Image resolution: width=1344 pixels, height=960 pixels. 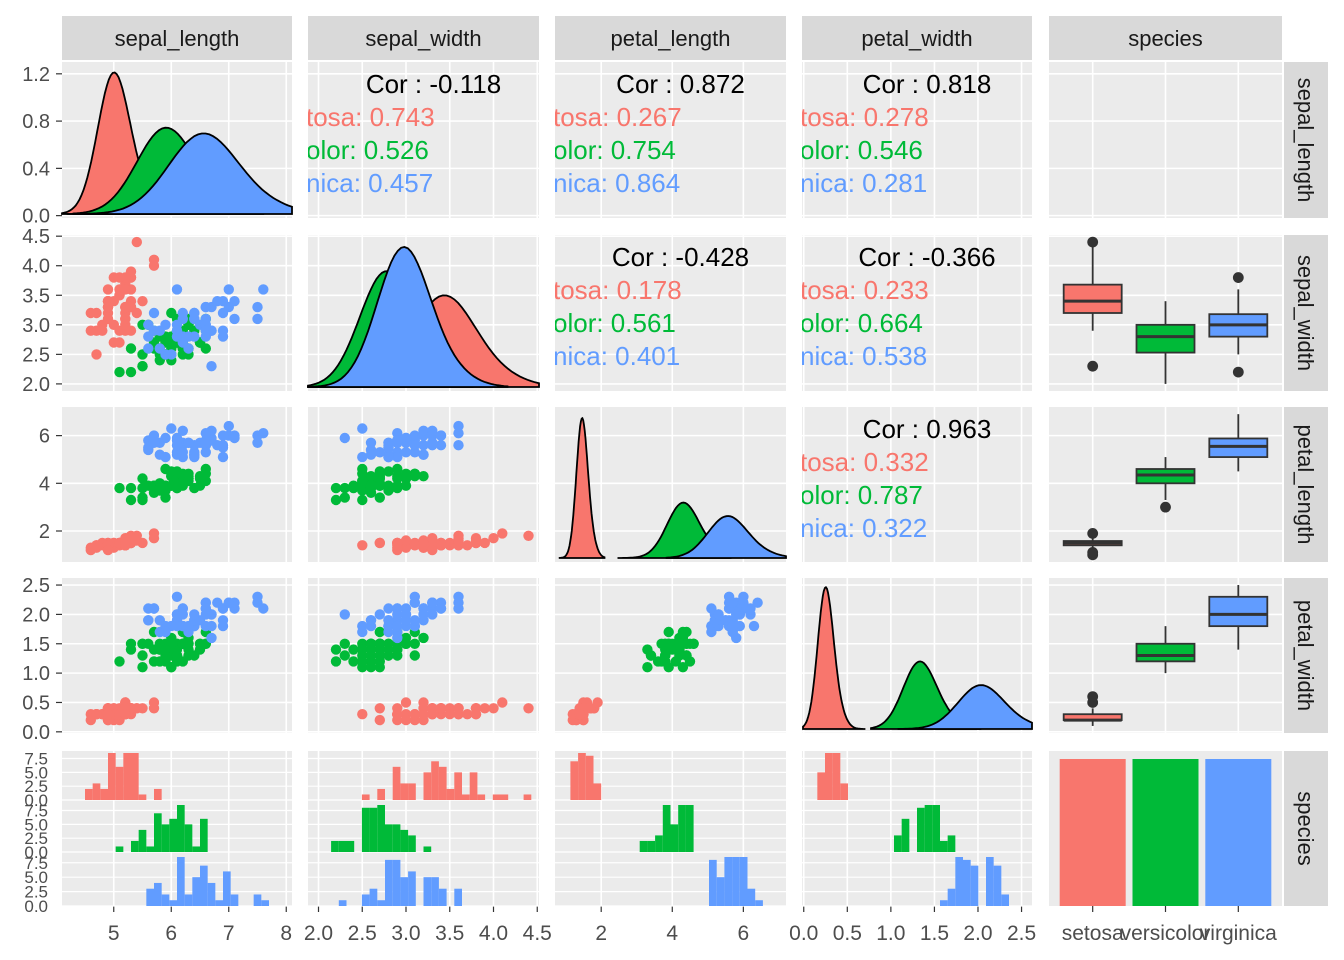 I want to click on x-tick-label: 2.5, so click(x=1021, y=933).